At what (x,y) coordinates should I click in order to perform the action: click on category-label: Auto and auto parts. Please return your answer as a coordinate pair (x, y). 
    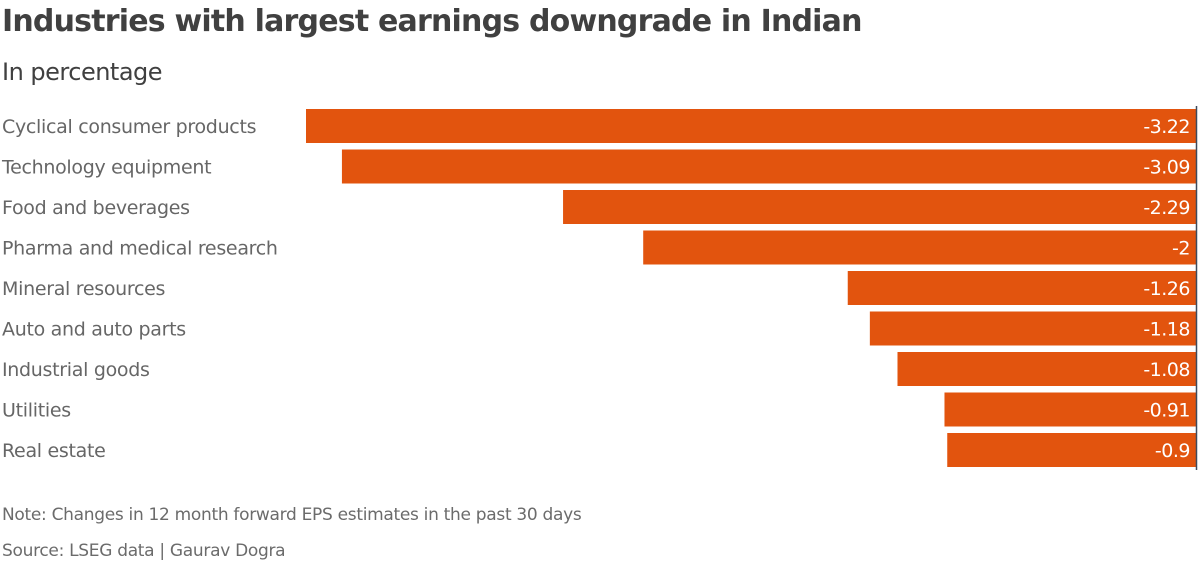
    Looking at the image, I should click on (94, 330).